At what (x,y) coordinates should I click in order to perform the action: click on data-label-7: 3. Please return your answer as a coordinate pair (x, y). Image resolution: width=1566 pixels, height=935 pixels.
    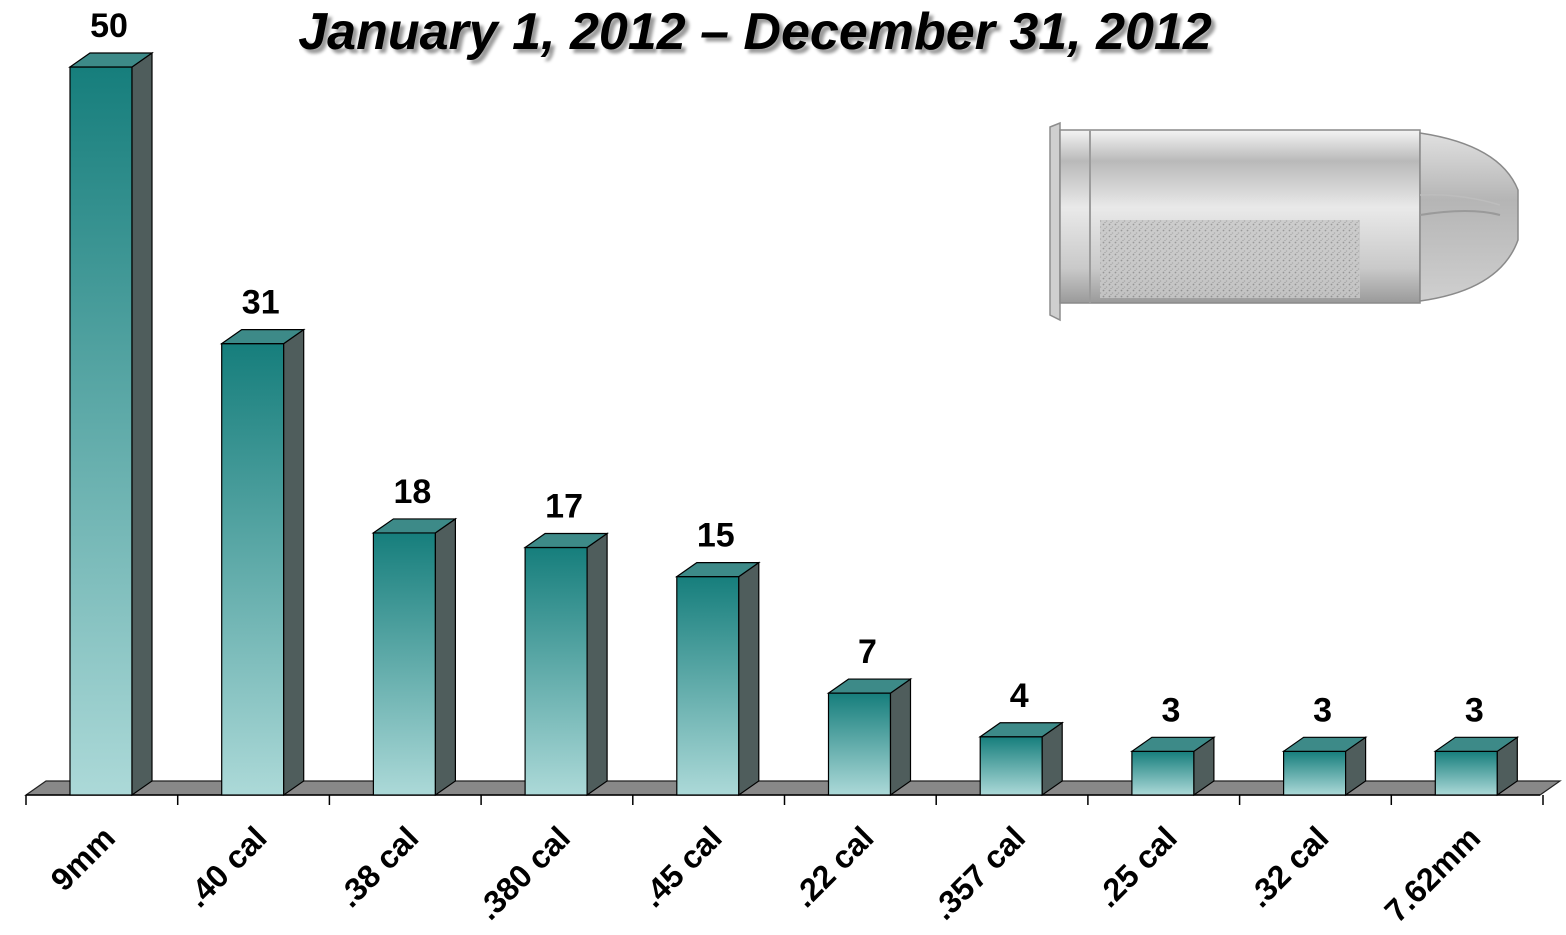
    Looking at the image, I should click on (1170, 710).